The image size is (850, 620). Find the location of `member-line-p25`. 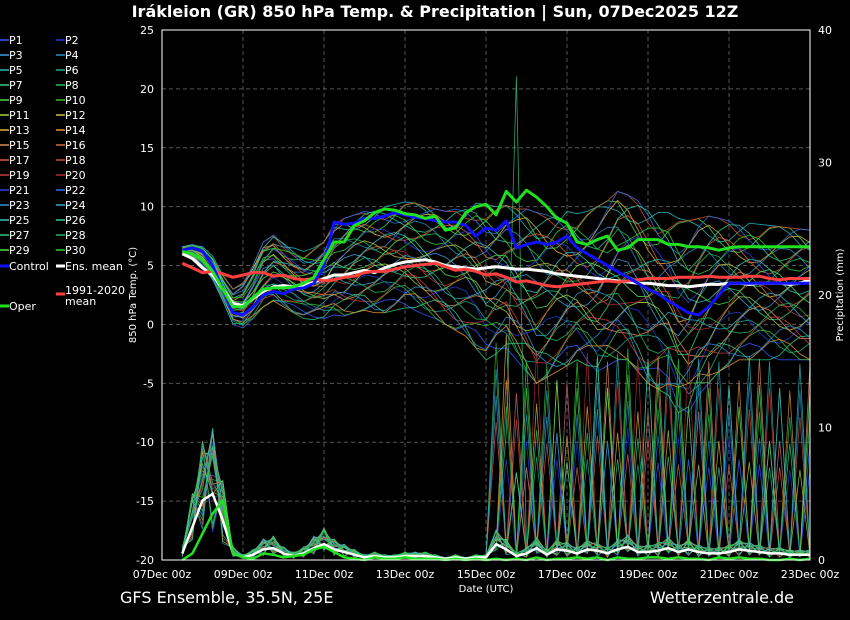

member-line-p25 is located at coordinates (496, 268).